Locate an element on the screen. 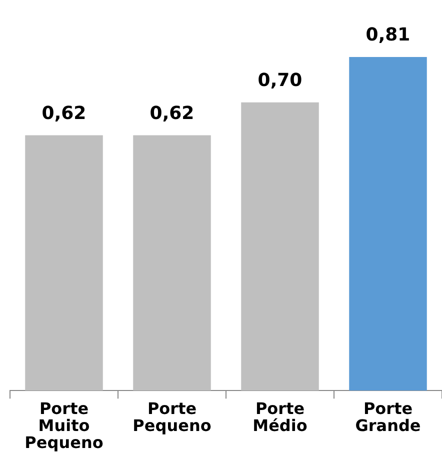  data-label: 0,70 is located at coordinates (280, 81).